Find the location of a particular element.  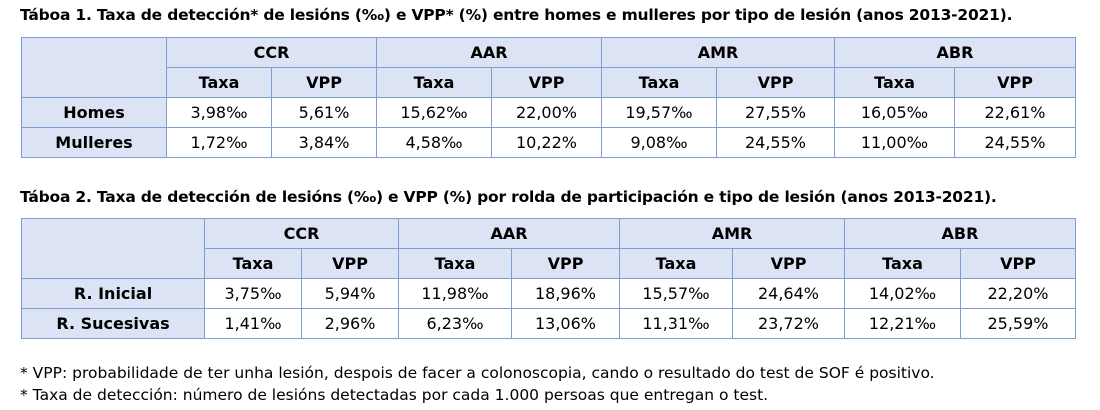

table-cell: 27,55% is located at coordinates (775, 112).